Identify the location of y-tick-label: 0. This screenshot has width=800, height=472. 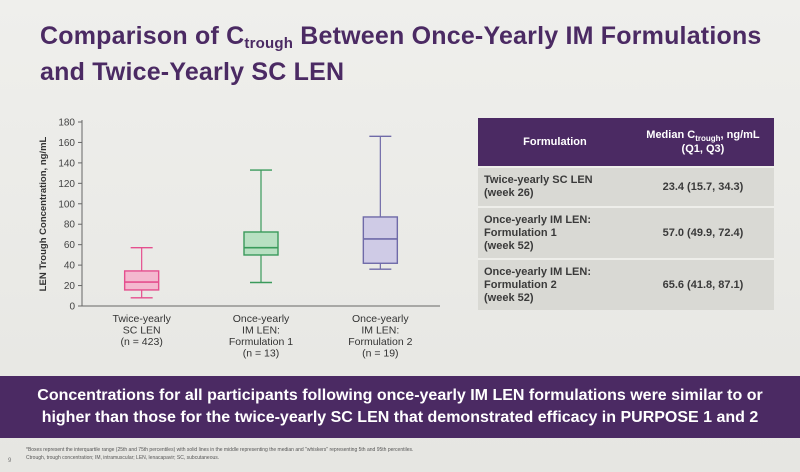
(72, 307).